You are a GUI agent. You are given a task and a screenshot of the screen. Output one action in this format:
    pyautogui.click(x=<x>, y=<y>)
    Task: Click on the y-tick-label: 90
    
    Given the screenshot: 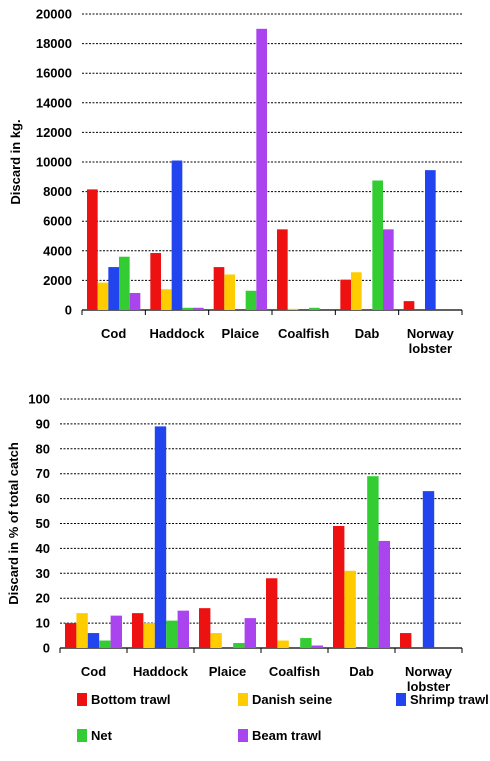 What is the action you would take?
    pyautogui.click(x=43, y=423)
    